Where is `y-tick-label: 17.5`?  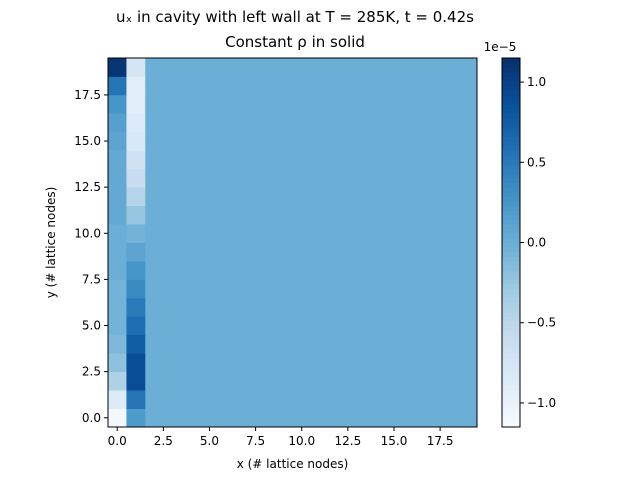
y-tick-label: 17.5 is located at coordinates (87, 95).